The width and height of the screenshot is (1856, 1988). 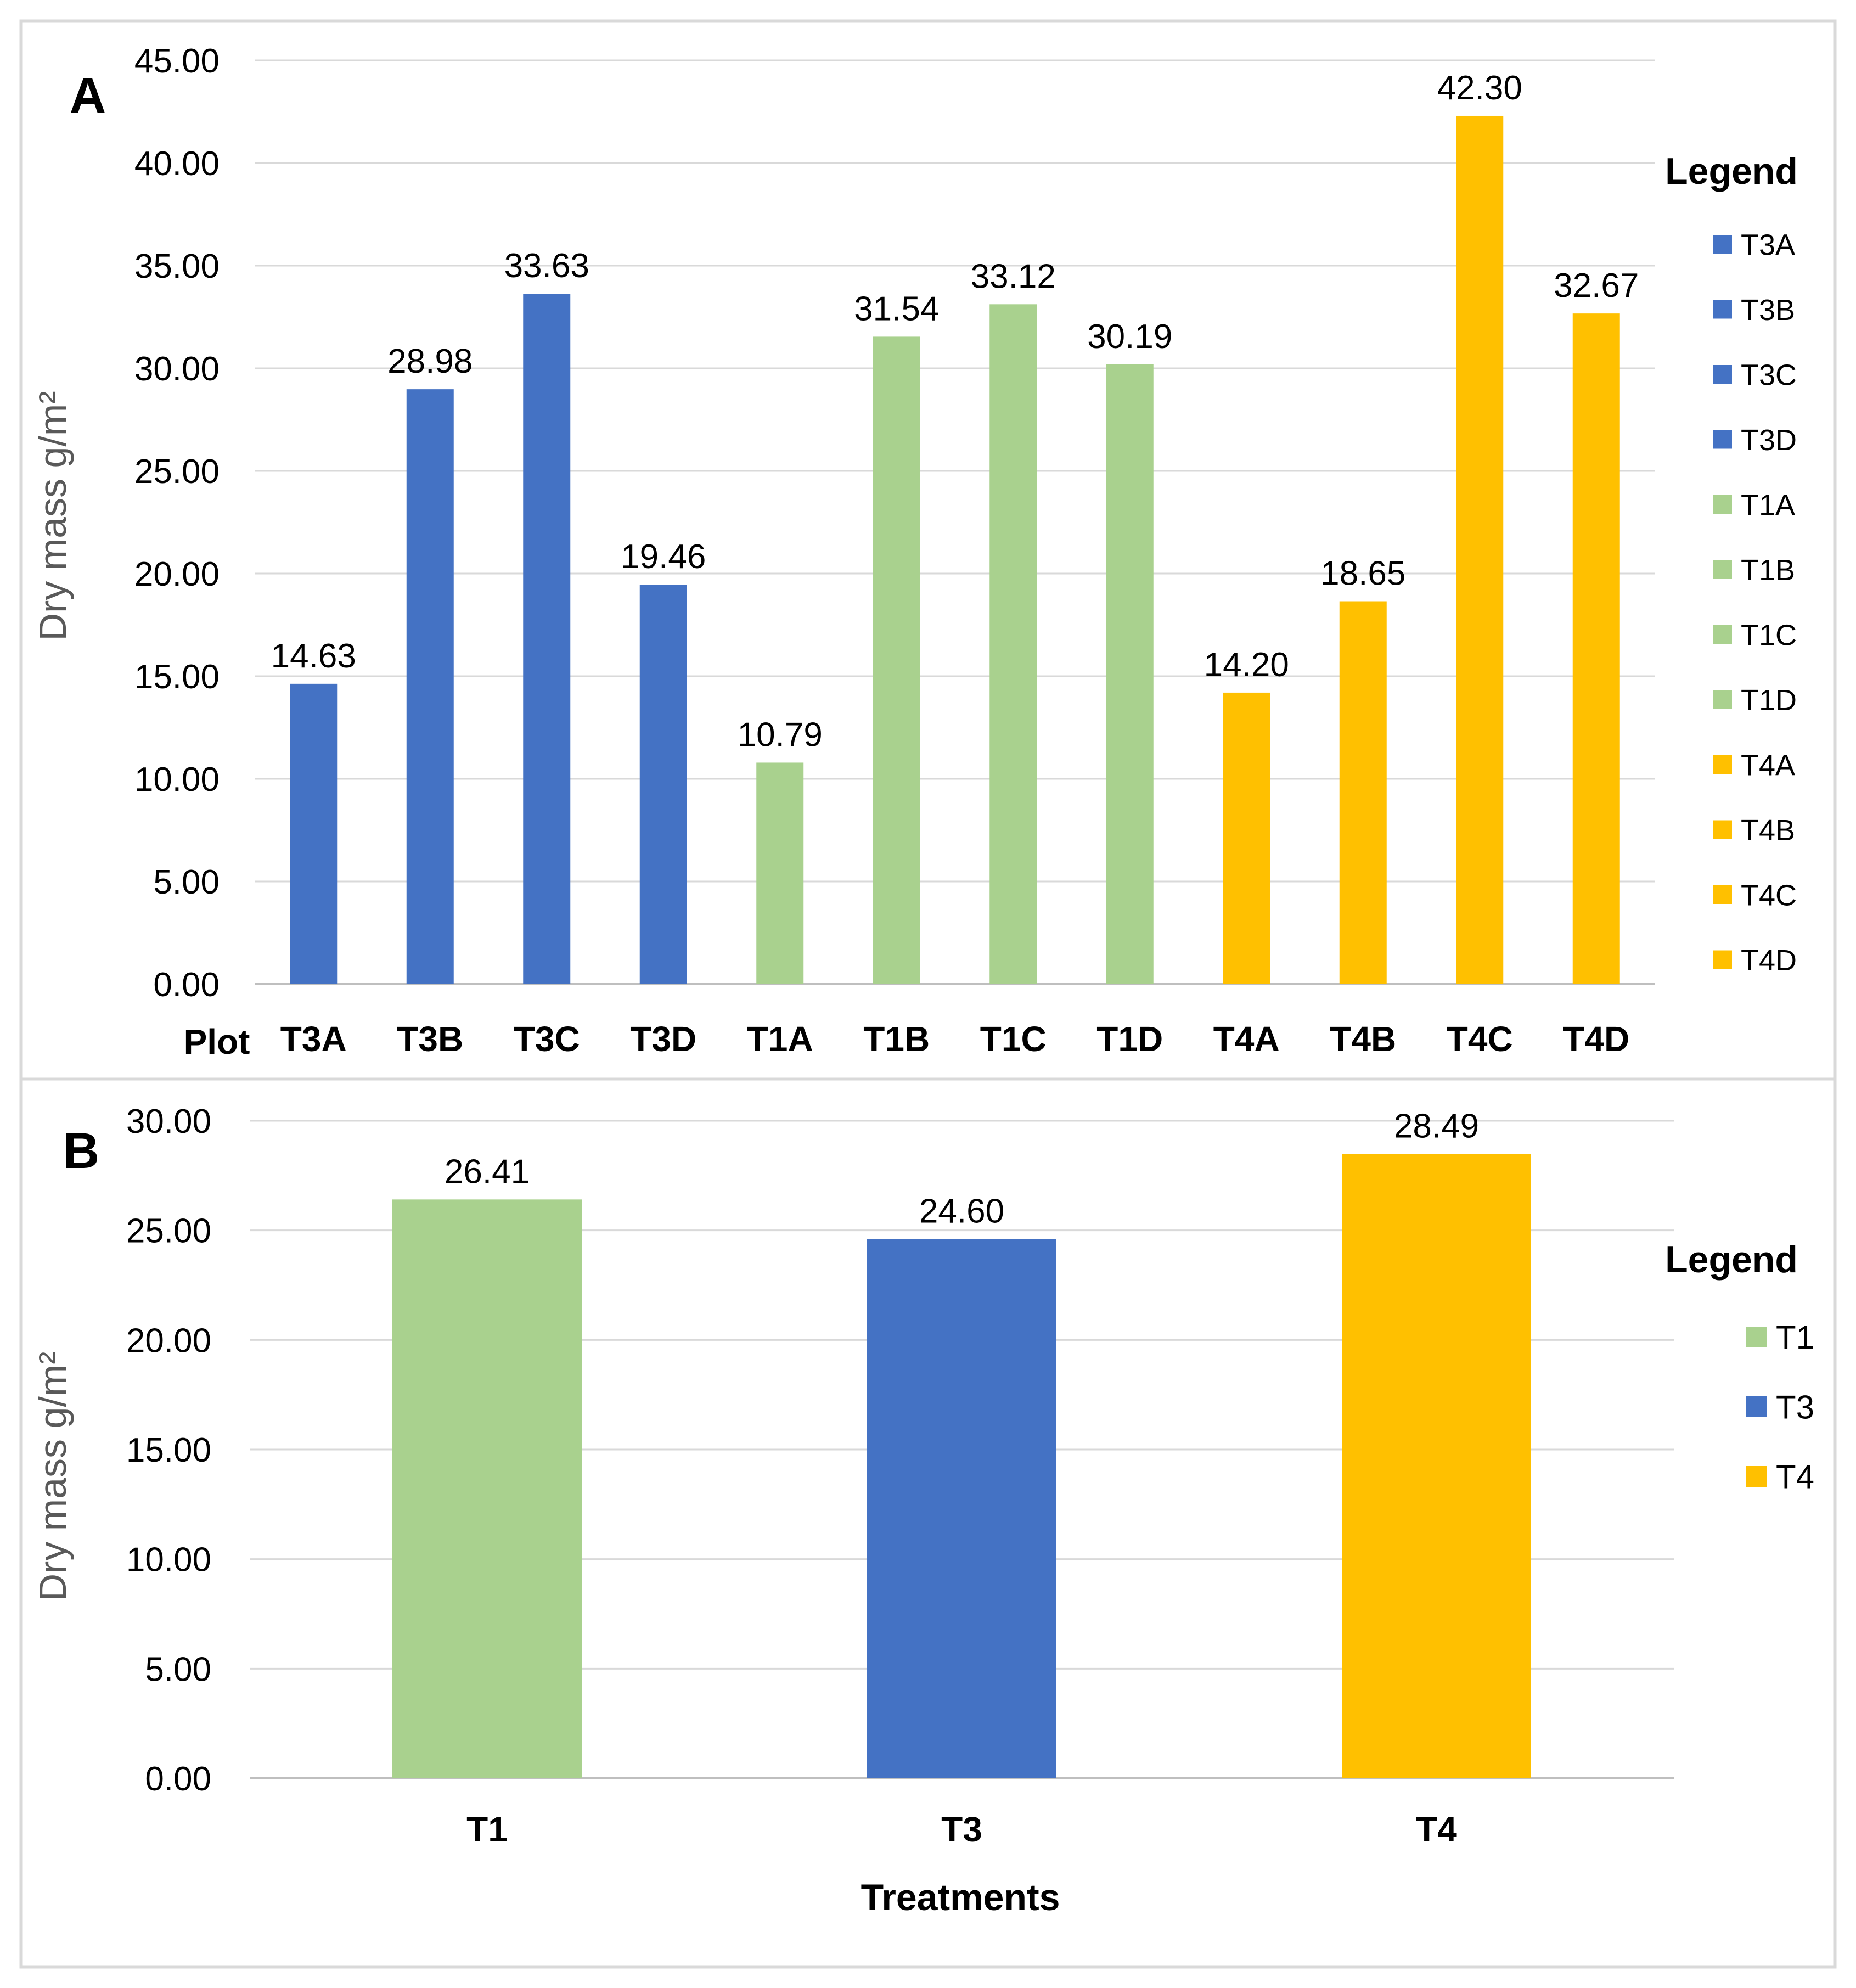 I want to click on x-tick-label: T4, so click(x=1436, y=1829).